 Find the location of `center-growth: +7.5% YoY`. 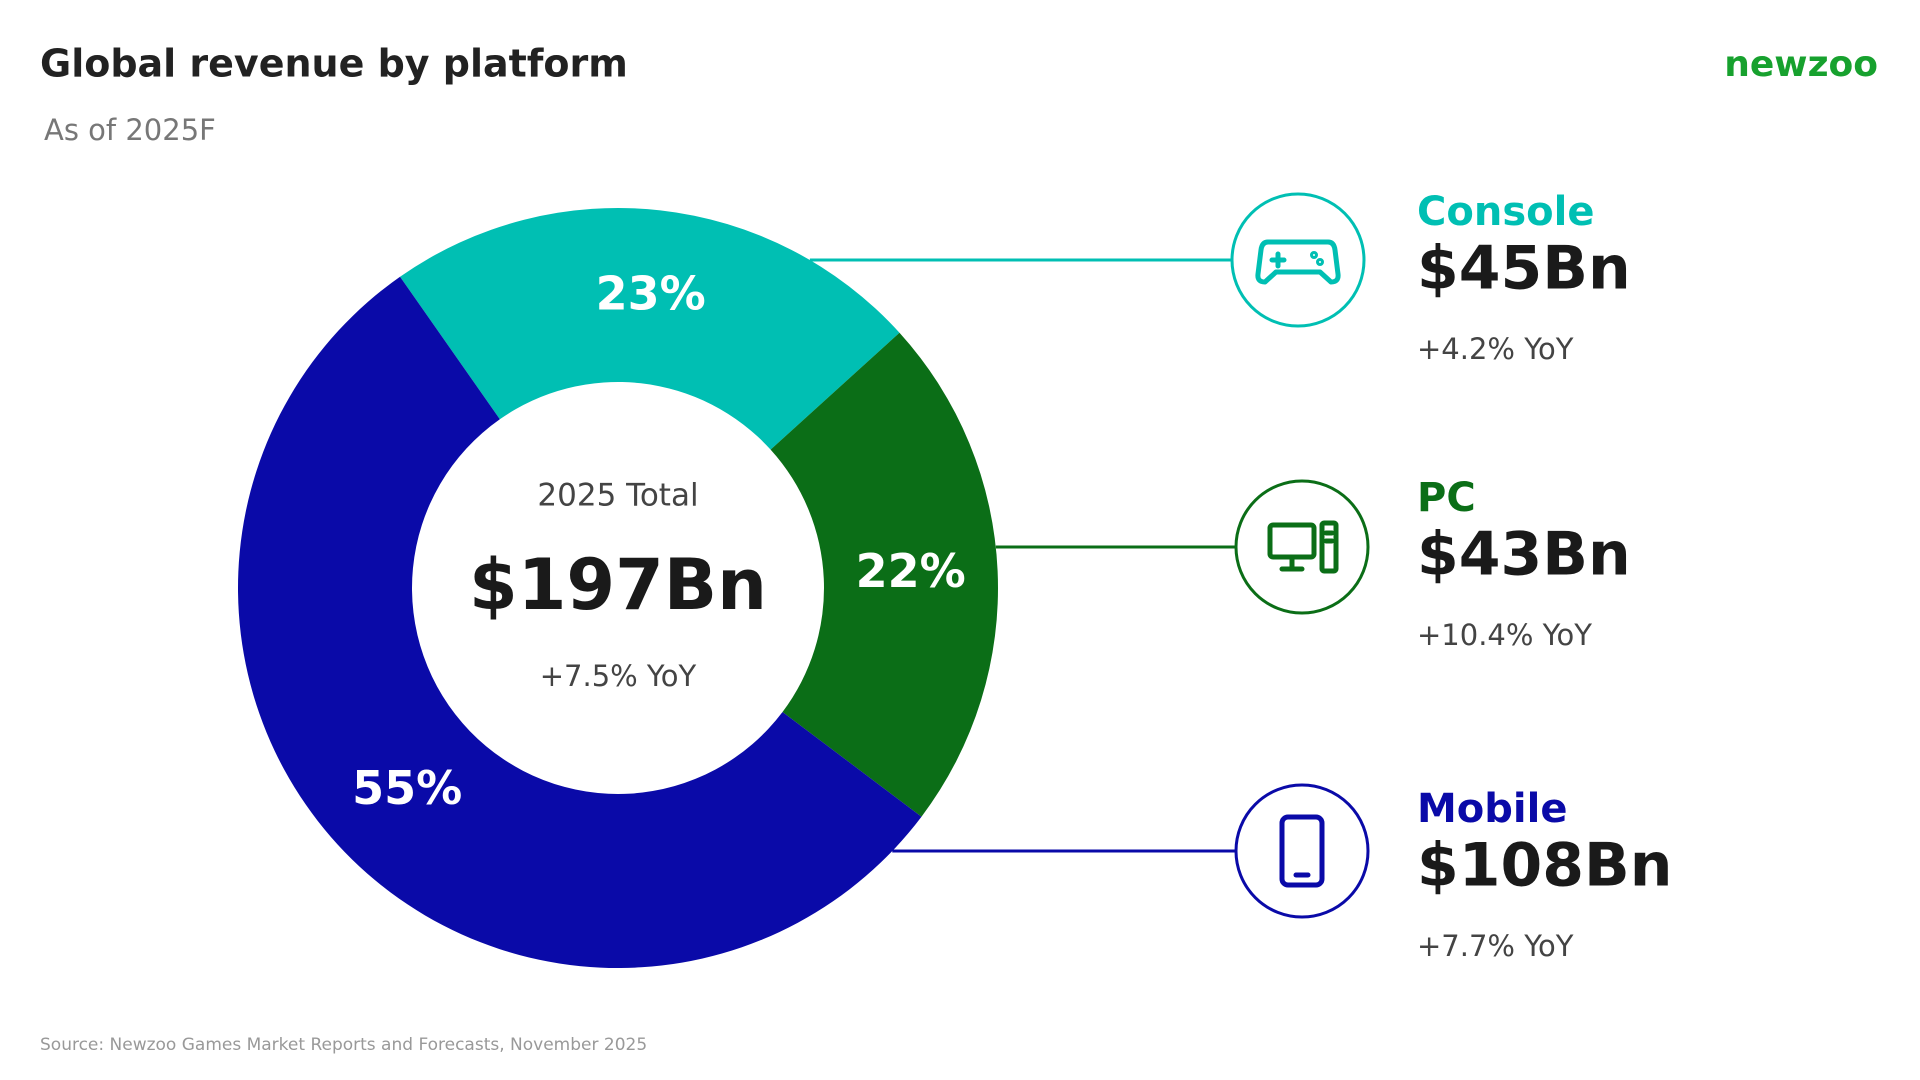

center-growth: +7.5% YoY is located at coordinates (618, 676).